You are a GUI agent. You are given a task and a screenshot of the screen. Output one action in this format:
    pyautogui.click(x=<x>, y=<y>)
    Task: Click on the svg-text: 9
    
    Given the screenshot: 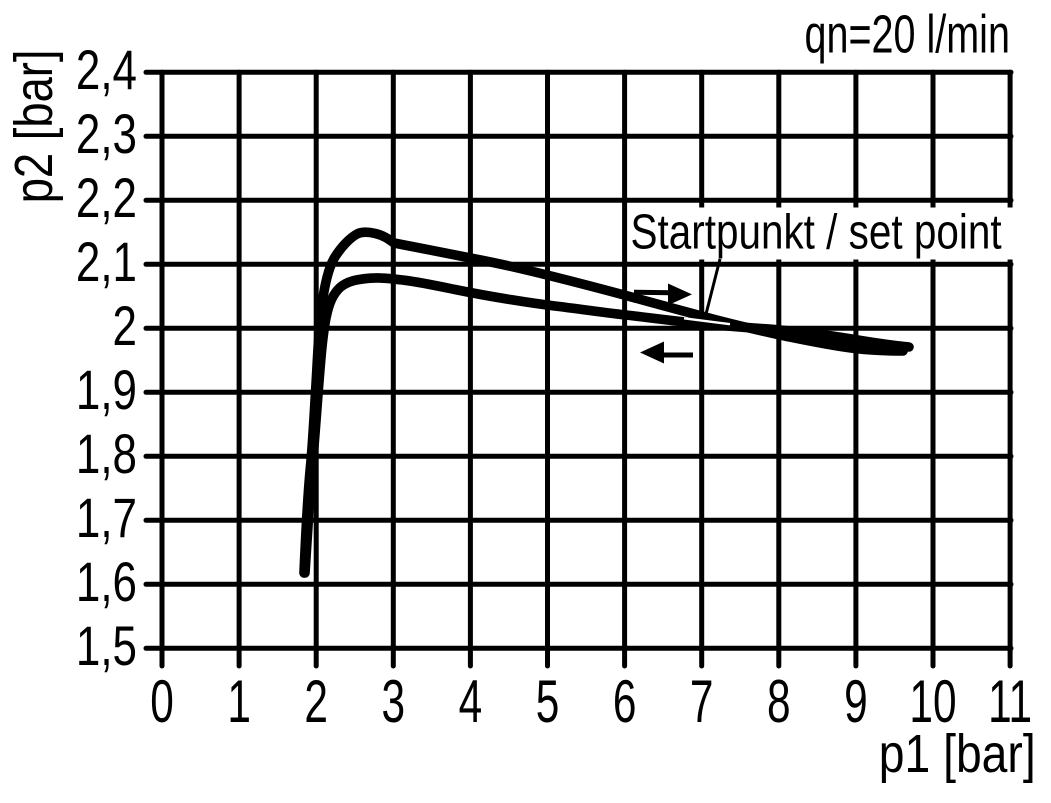 What is the action you would take?
    pyautogui.click(x=856, y=702)
    